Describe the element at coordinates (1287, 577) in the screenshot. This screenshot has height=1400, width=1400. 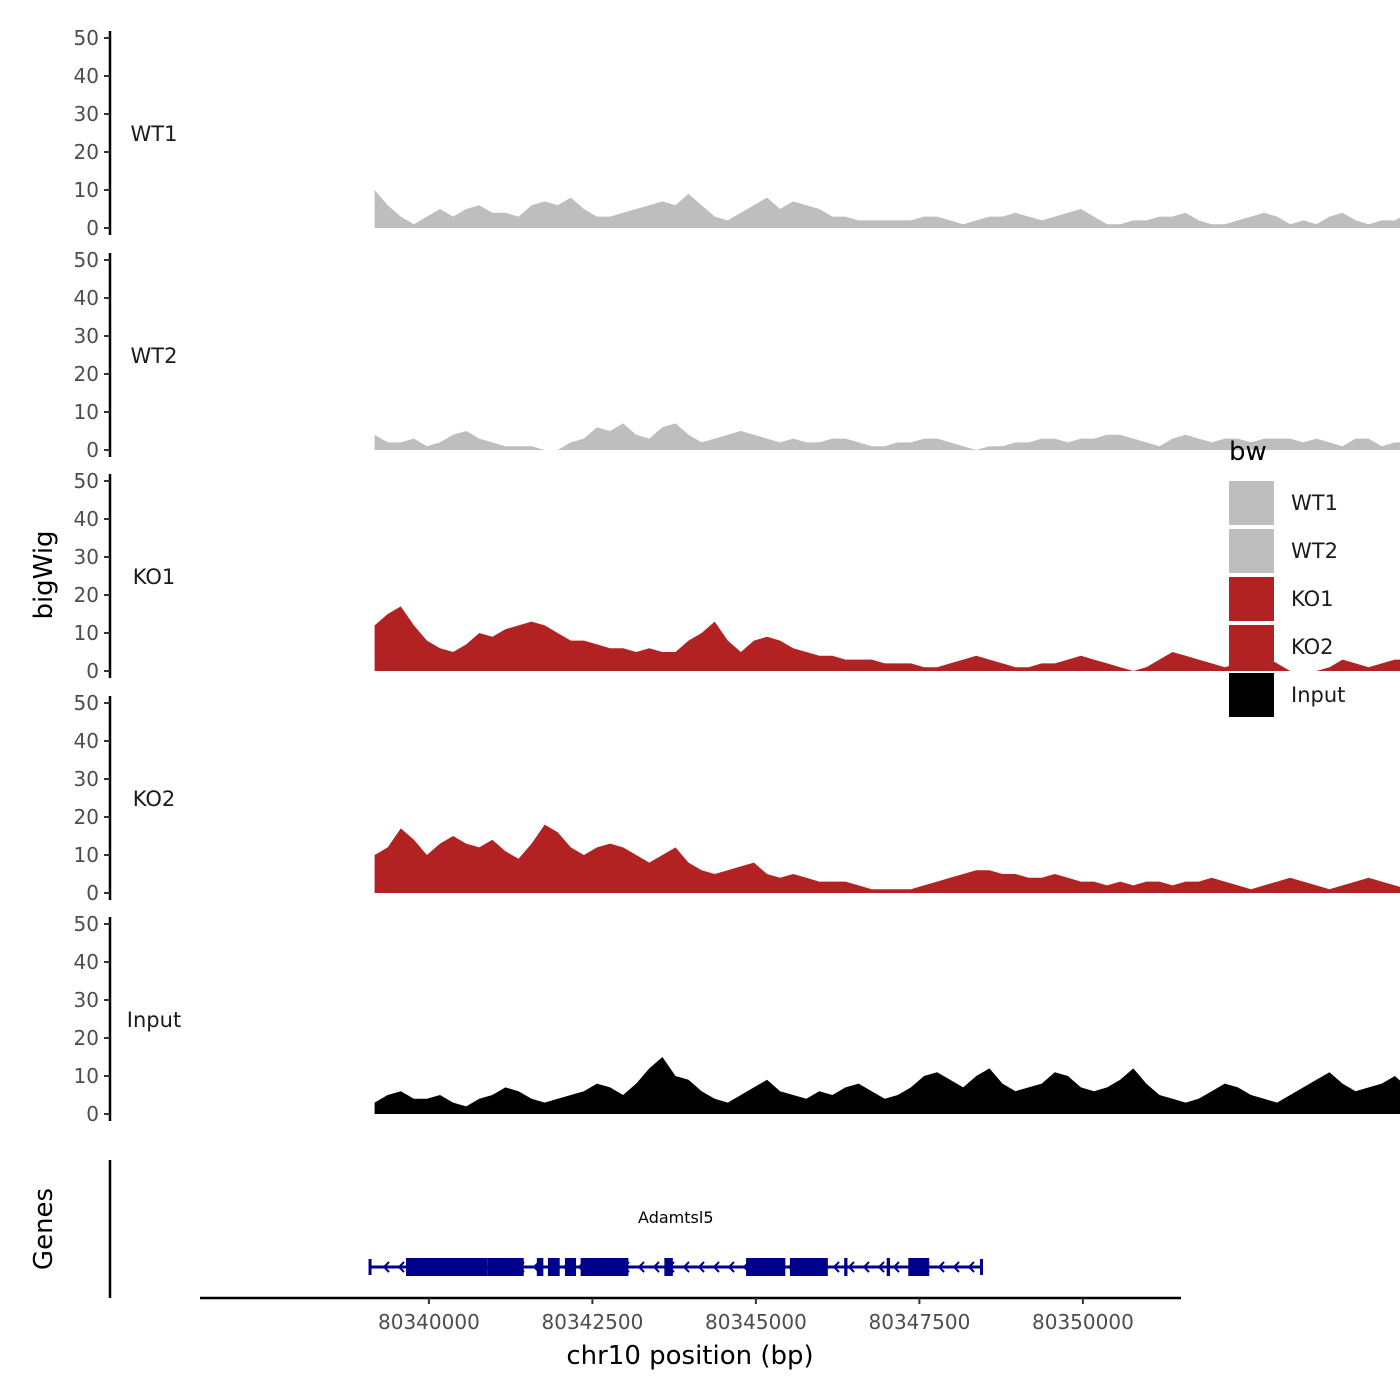
I see `legend: bw WT1 WT2 KO1 KO2 Input` at that location.